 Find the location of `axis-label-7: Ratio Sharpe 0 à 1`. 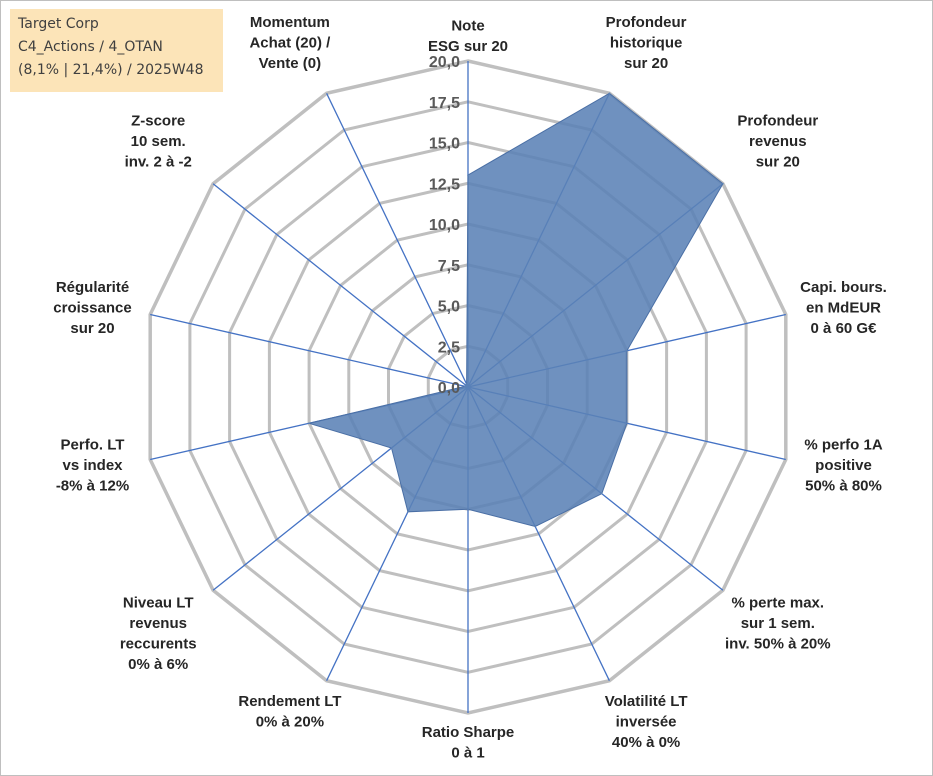

axis-label-7: Ratio Sharpe 0 à 1 is located at coordinates (468, 743).